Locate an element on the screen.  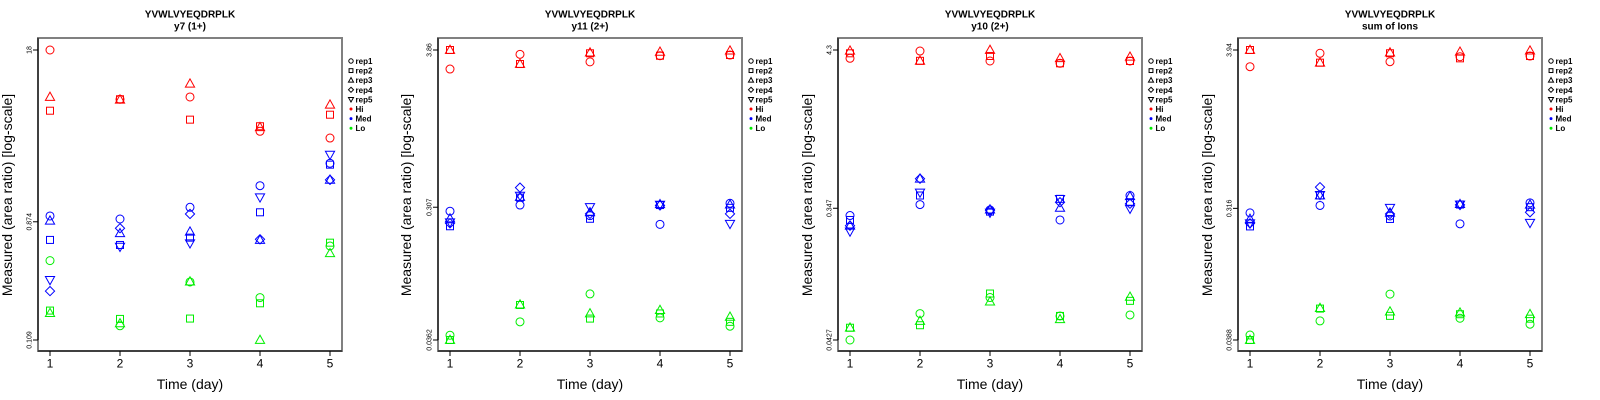
point-med-rep4-day1 is located at coordinates (50, 291).